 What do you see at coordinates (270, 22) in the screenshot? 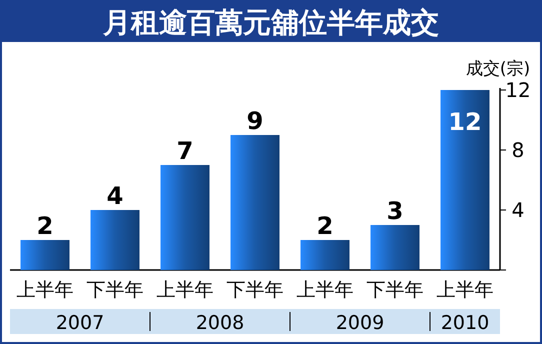
I see `chart-title: 月租逾百萬元舖位半年成交` at bounding box center [270, 22].